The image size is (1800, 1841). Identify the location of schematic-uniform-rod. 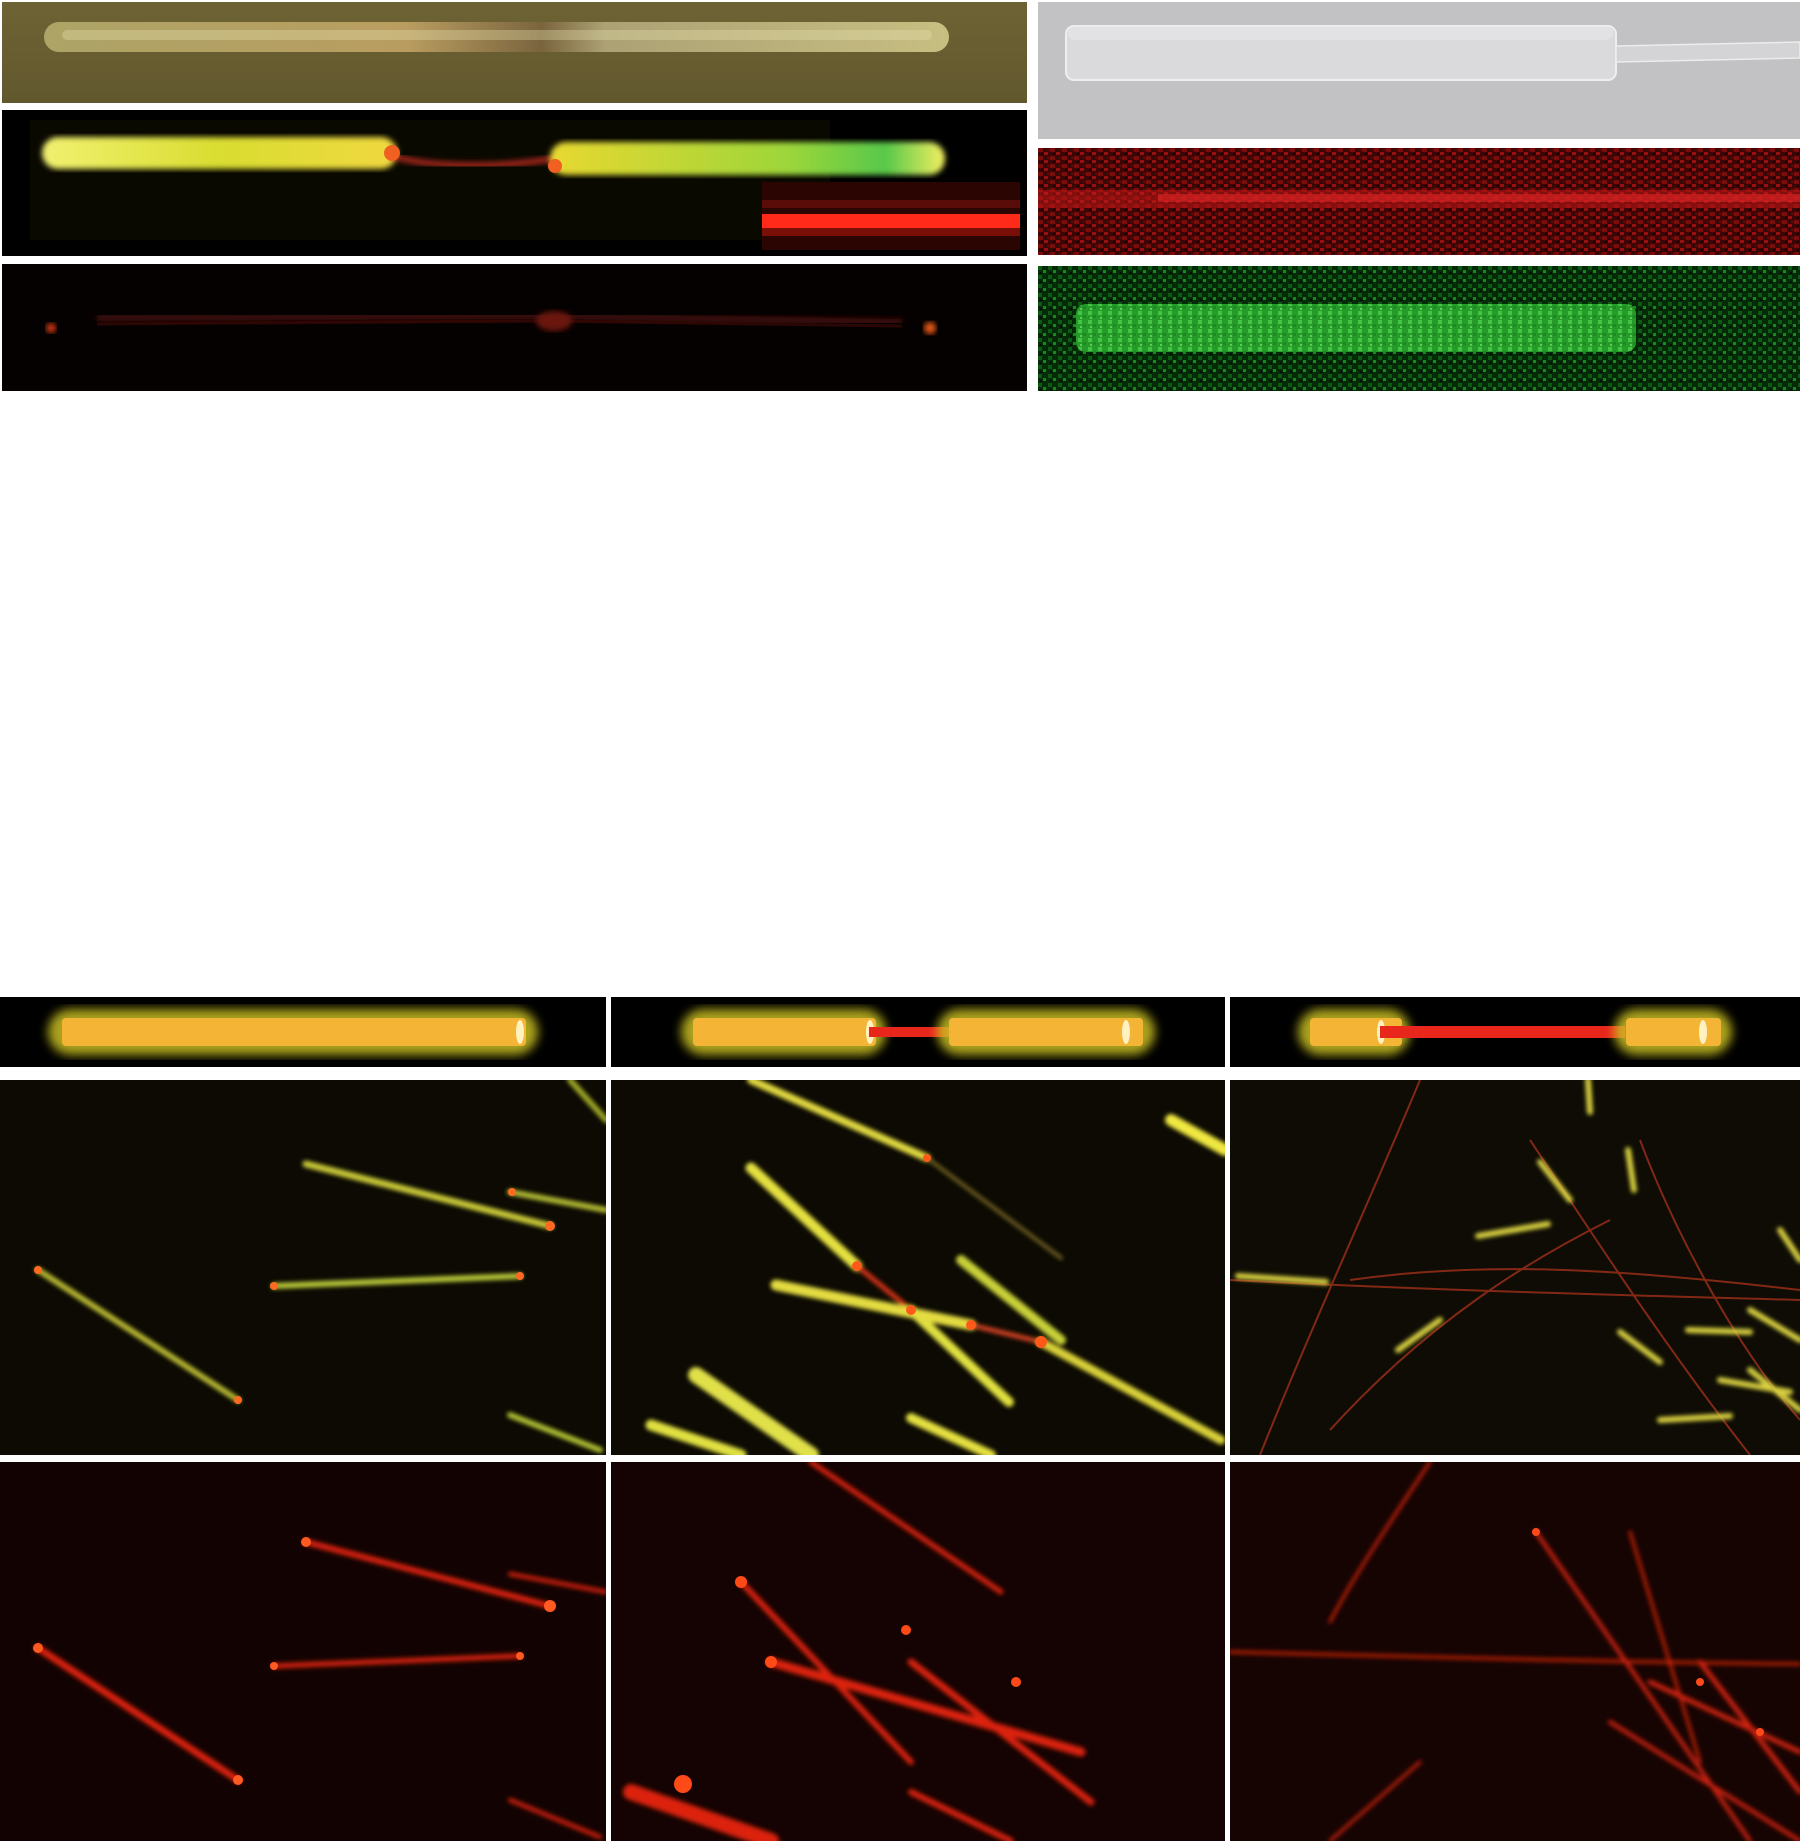
(303, 1032).